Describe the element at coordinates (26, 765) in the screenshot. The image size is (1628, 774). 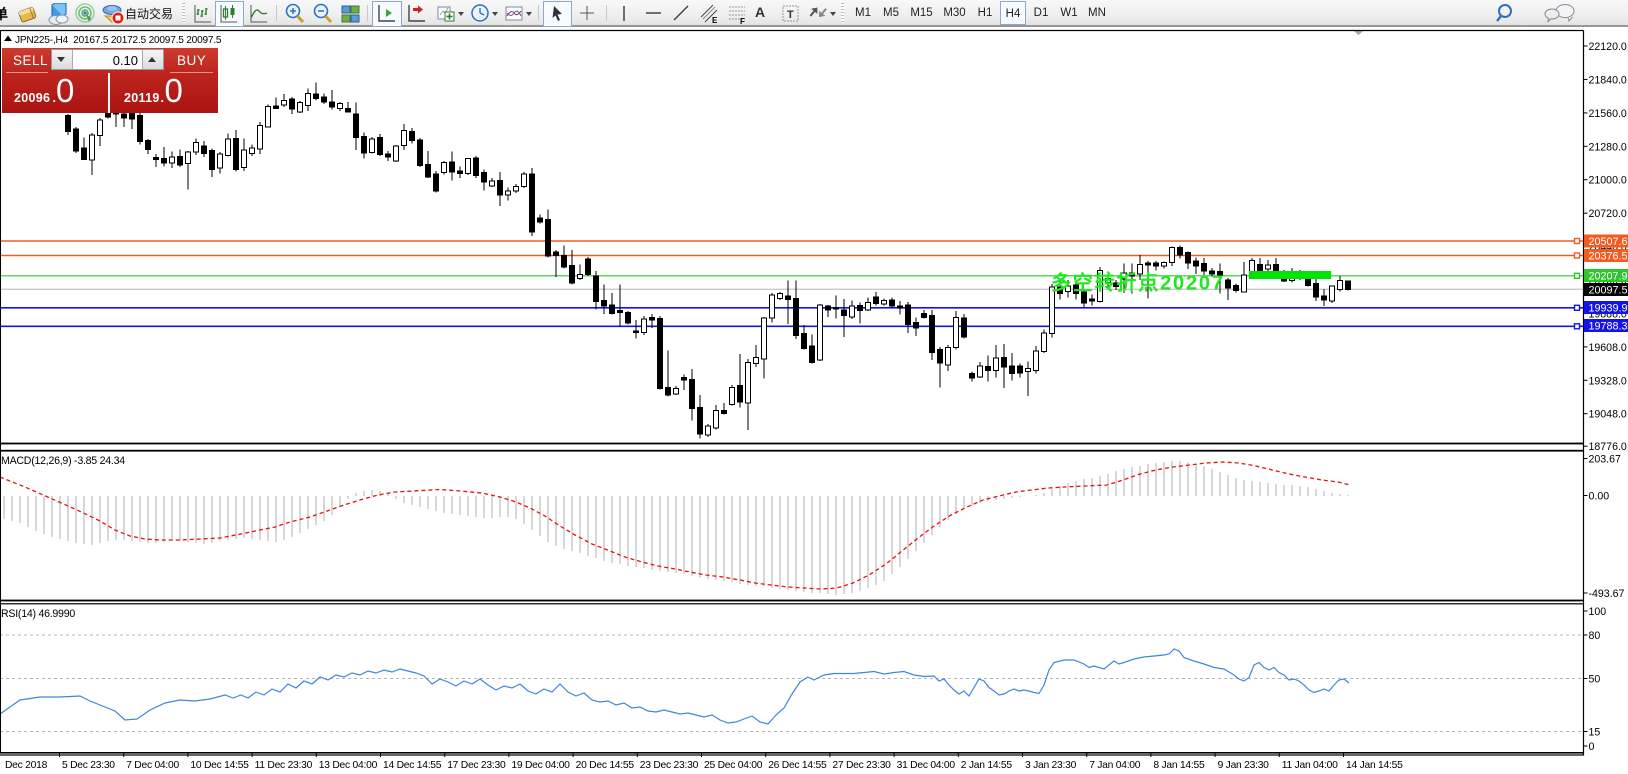
I see `svg-text: Dec 2018` at that location.